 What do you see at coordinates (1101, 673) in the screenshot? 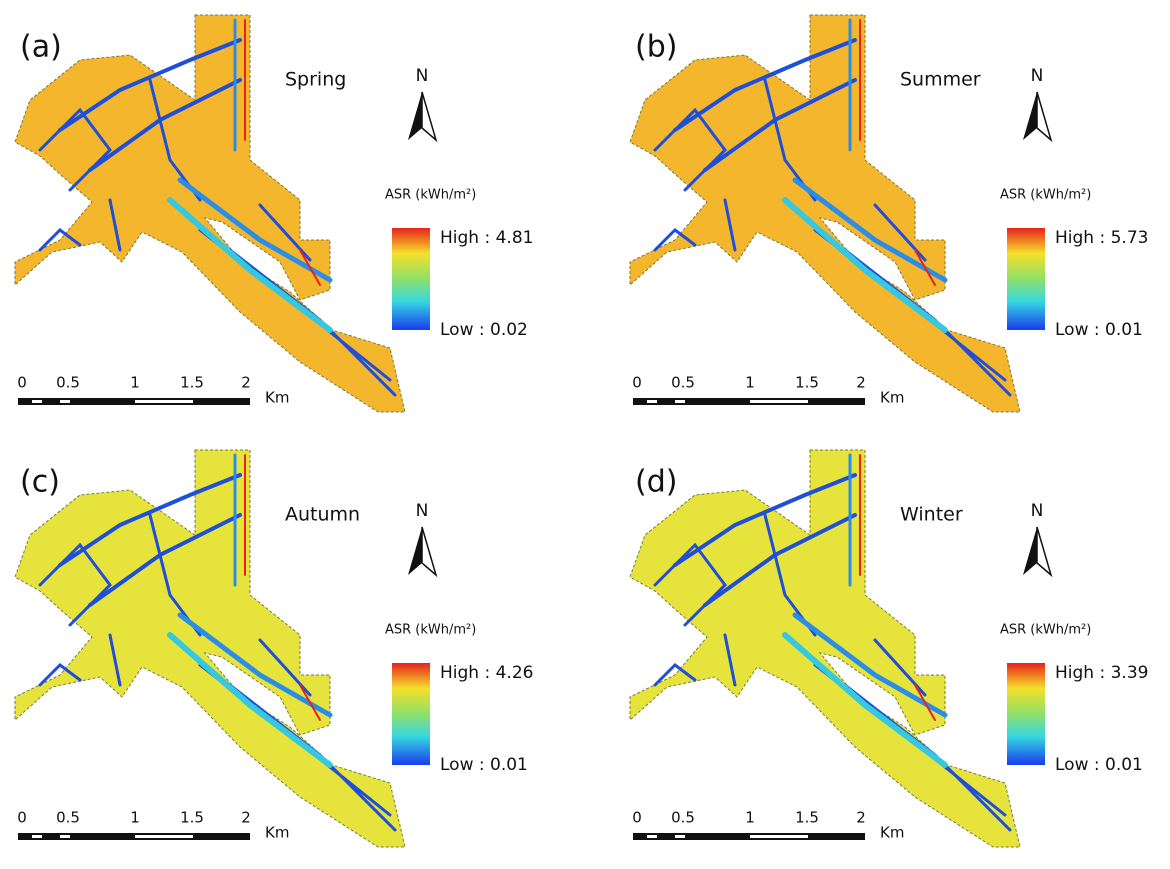
I see `legend-high: High : 3.39` at bounding box center [1101, 673].